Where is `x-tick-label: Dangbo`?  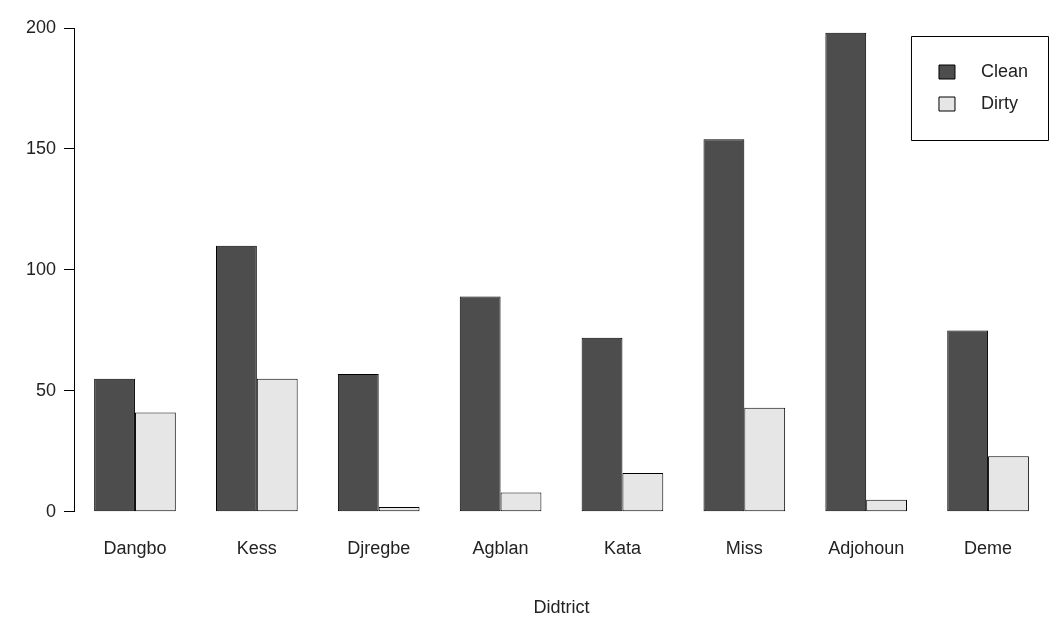 x-tick-label: Dangbo is located at coordinates (135, 547).